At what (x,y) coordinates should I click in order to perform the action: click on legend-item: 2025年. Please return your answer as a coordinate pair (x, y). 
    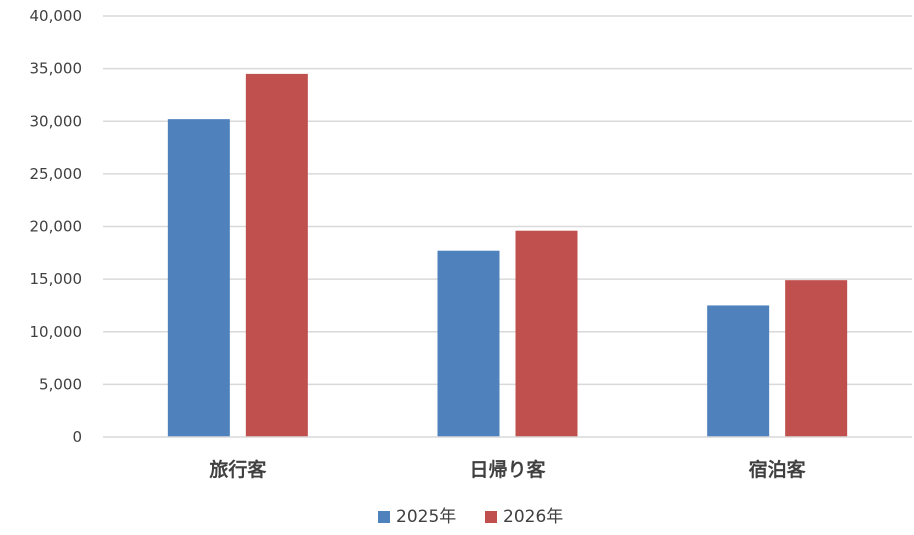
    Looking at the image, I should click on (417, 517).